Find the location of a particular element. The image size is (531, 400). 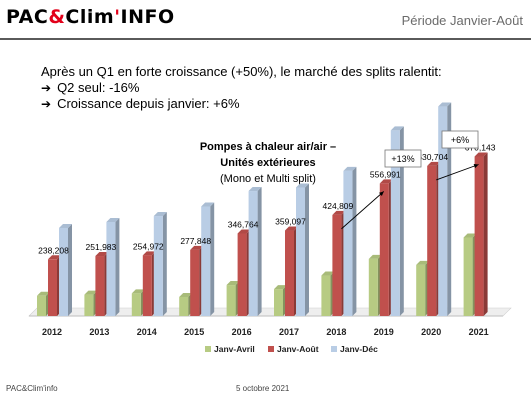

bar-janv-ao-t-2014 is located at coordinates (147, 285).